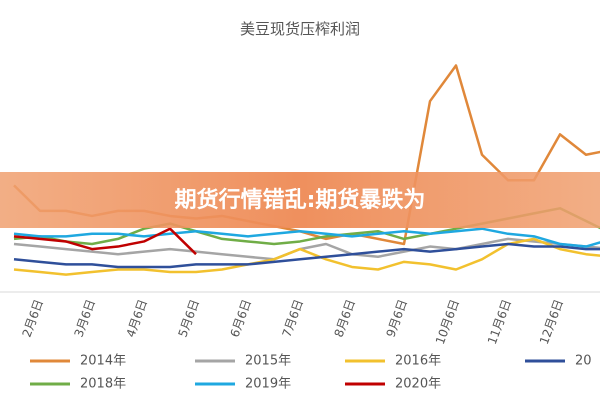 The height and width of the screenshot is (400, 600). I want to click on legend-label: 2015年, so click(268, 361).